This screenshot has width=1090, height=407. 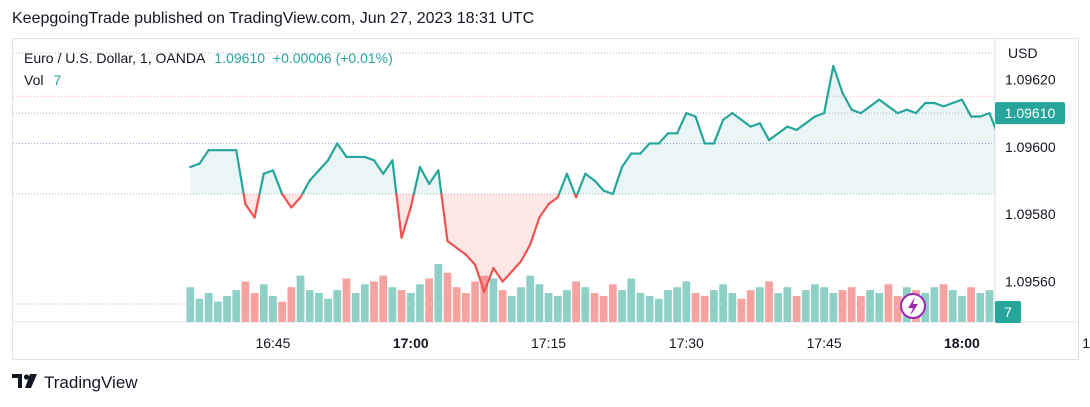 What do you see at coordinates (962, 343) in the screenshot?
I see `x-tick-label: 18:00` at bounding box center [962, 343].